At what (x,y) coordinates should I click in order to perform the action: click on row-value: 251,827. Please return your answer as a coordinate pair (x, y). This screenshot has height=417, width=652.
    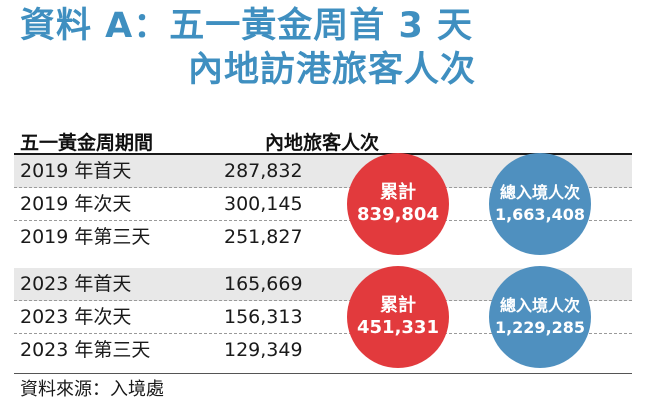
    Looking at the image, I should click on (263, 237).